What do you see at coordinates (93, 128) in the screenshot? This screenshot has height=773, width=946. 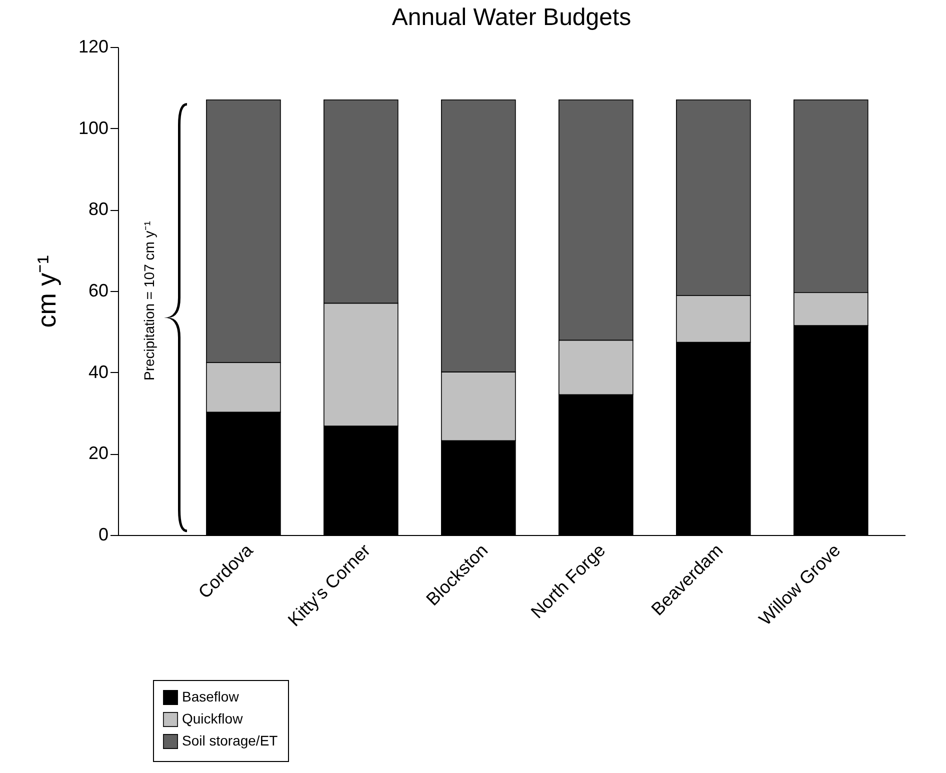 I see `y-tick-label: 100` at bounding box center [93, 128].